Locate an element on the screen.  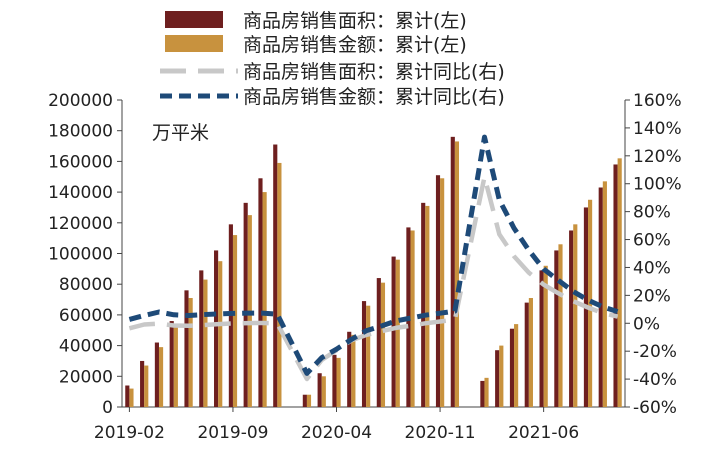
y-right-tick-label: 100% is located at coordinates (657, 185).